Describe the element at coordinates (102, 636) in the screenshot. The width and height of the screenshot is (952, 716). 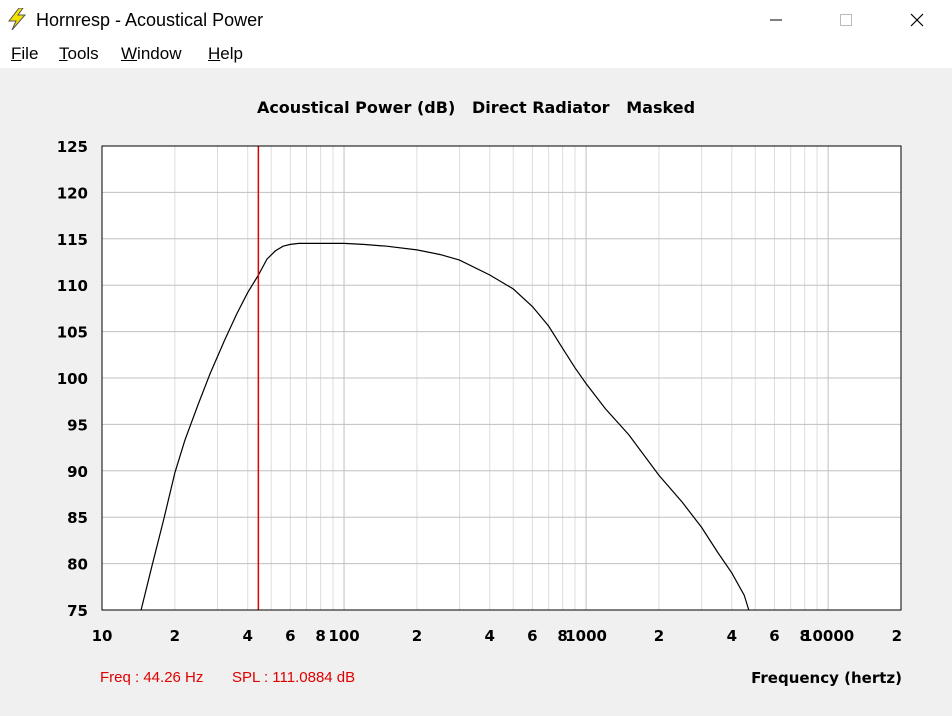
I see `x-tick-label: 10` at that location.